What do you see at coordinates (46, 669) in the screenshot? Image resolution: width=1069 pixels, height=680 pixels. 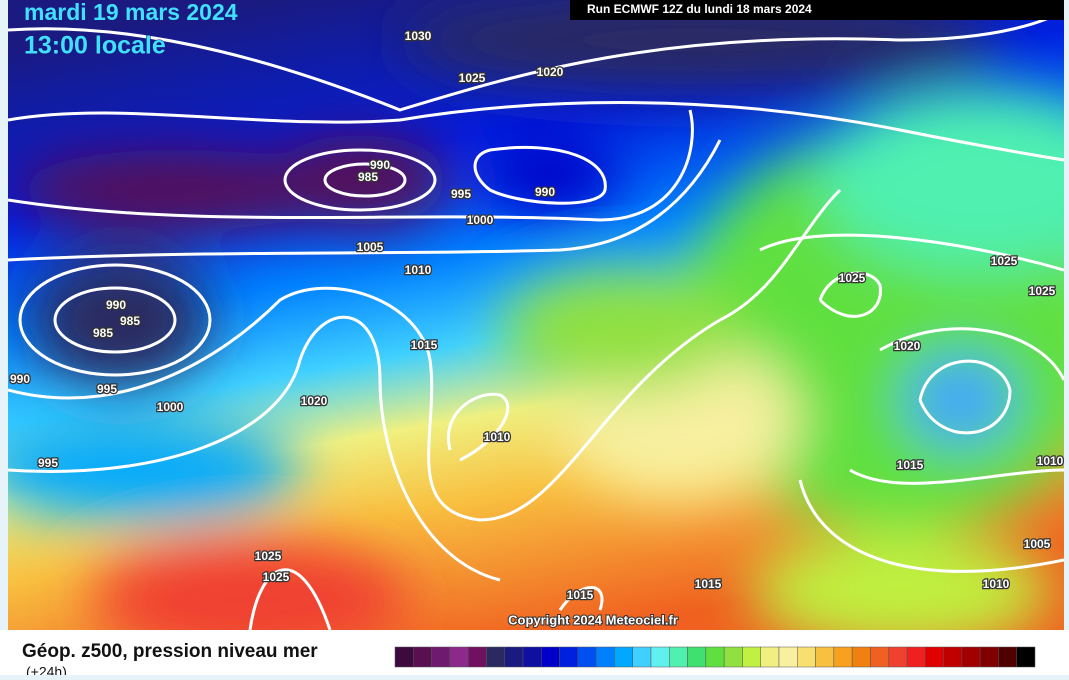 I see `legend-subtitle: (+24h)` at bounding box center [46, 669].